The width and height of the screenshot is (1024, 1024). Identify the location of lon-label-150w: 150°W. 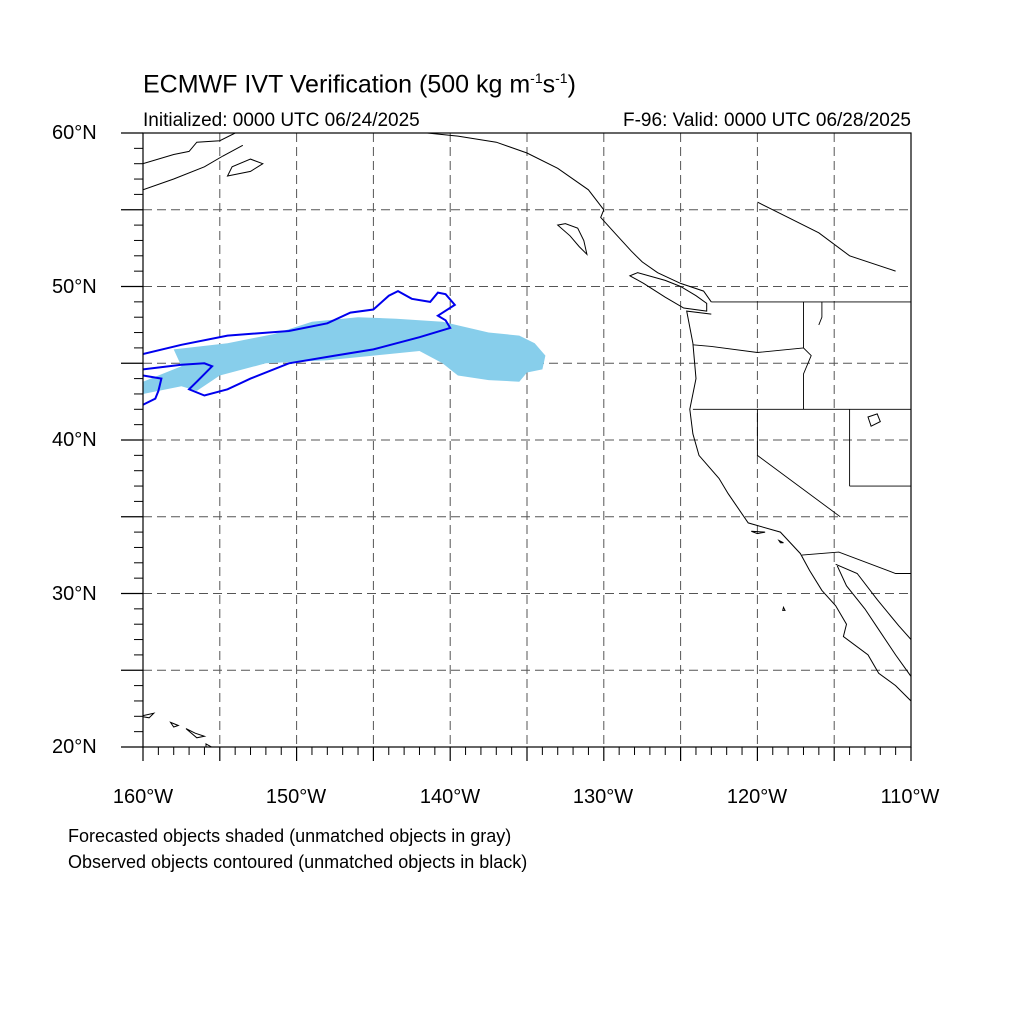
(296, 797).